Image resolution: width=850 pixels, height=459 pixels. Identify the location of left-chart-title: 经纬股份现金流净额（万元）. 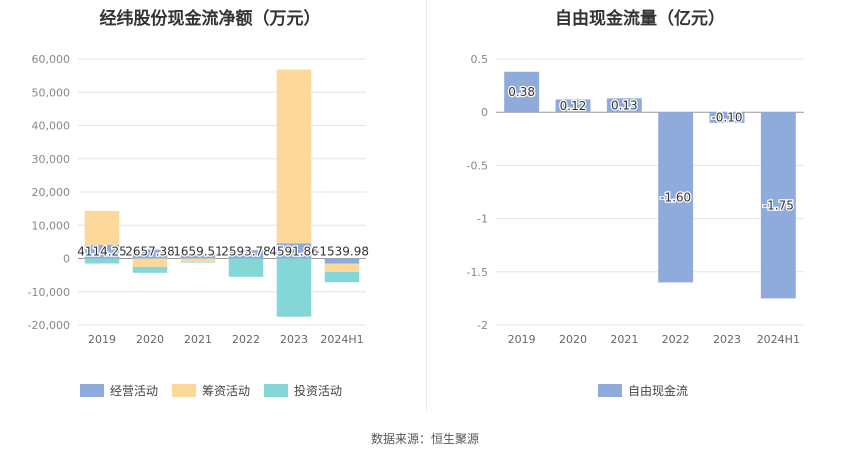
(210, 19).